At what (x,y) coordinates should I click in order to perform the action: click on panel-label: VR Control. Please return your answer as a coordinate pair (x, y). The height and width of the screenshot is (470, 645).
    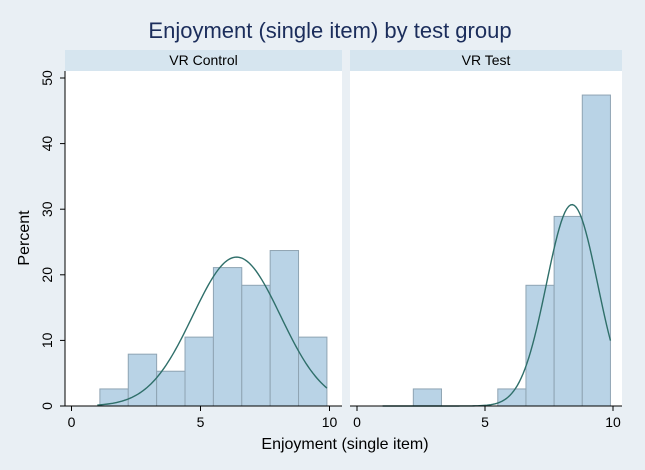
    Looking at the image, I should click on (203, 60).